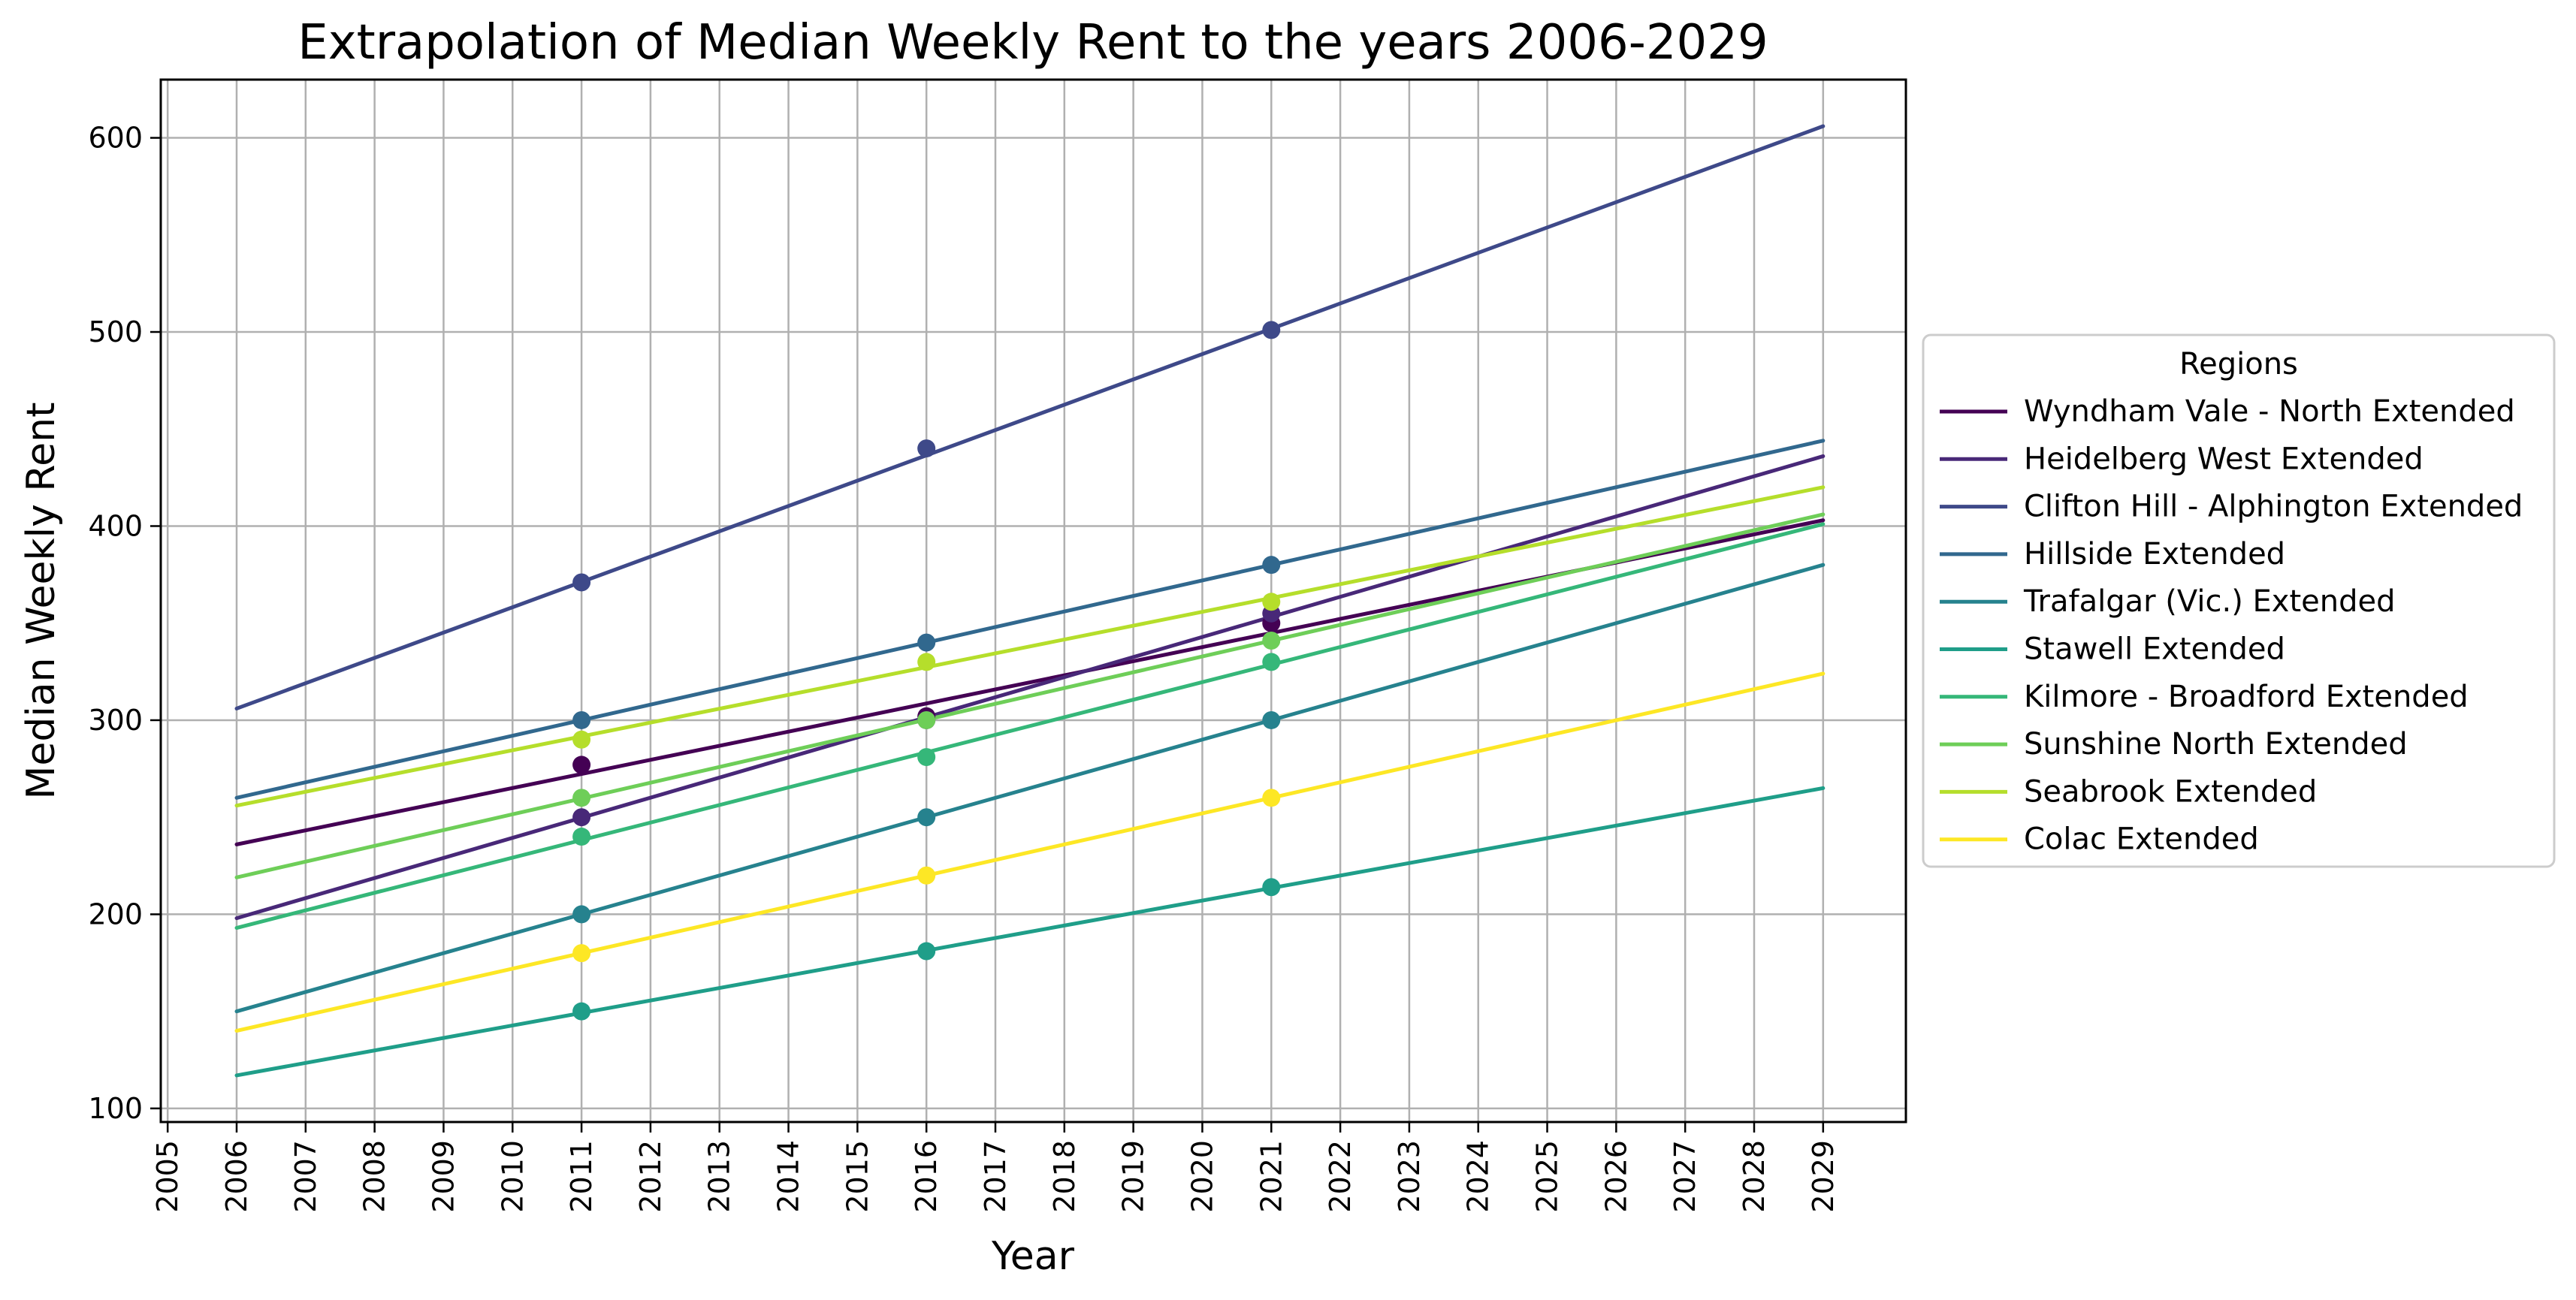 This screenshot has height=1300, width=2576. What do you see at coordinates (1064, 1176) in the screenshot?
I see `x-tick-label: 2018` at bounding box center [1064, 1176].